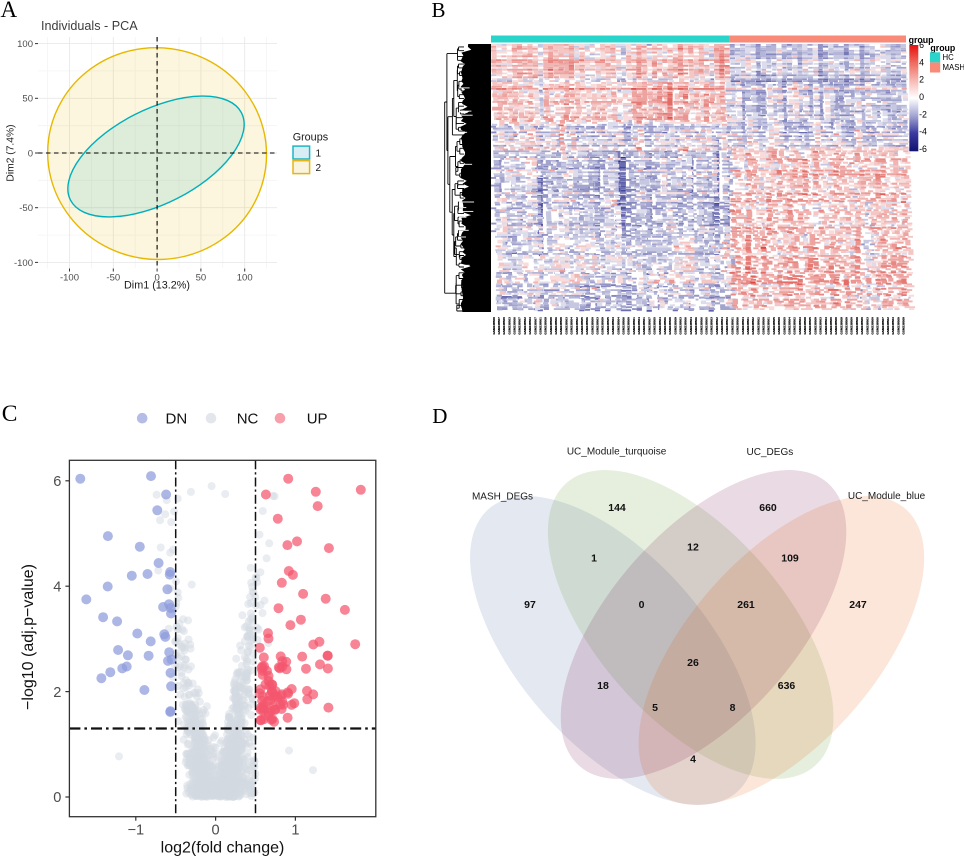 Image resolution: width=964 pixels, height=863 pixels. I want to click on svg-text: -2, so click(923, 114).